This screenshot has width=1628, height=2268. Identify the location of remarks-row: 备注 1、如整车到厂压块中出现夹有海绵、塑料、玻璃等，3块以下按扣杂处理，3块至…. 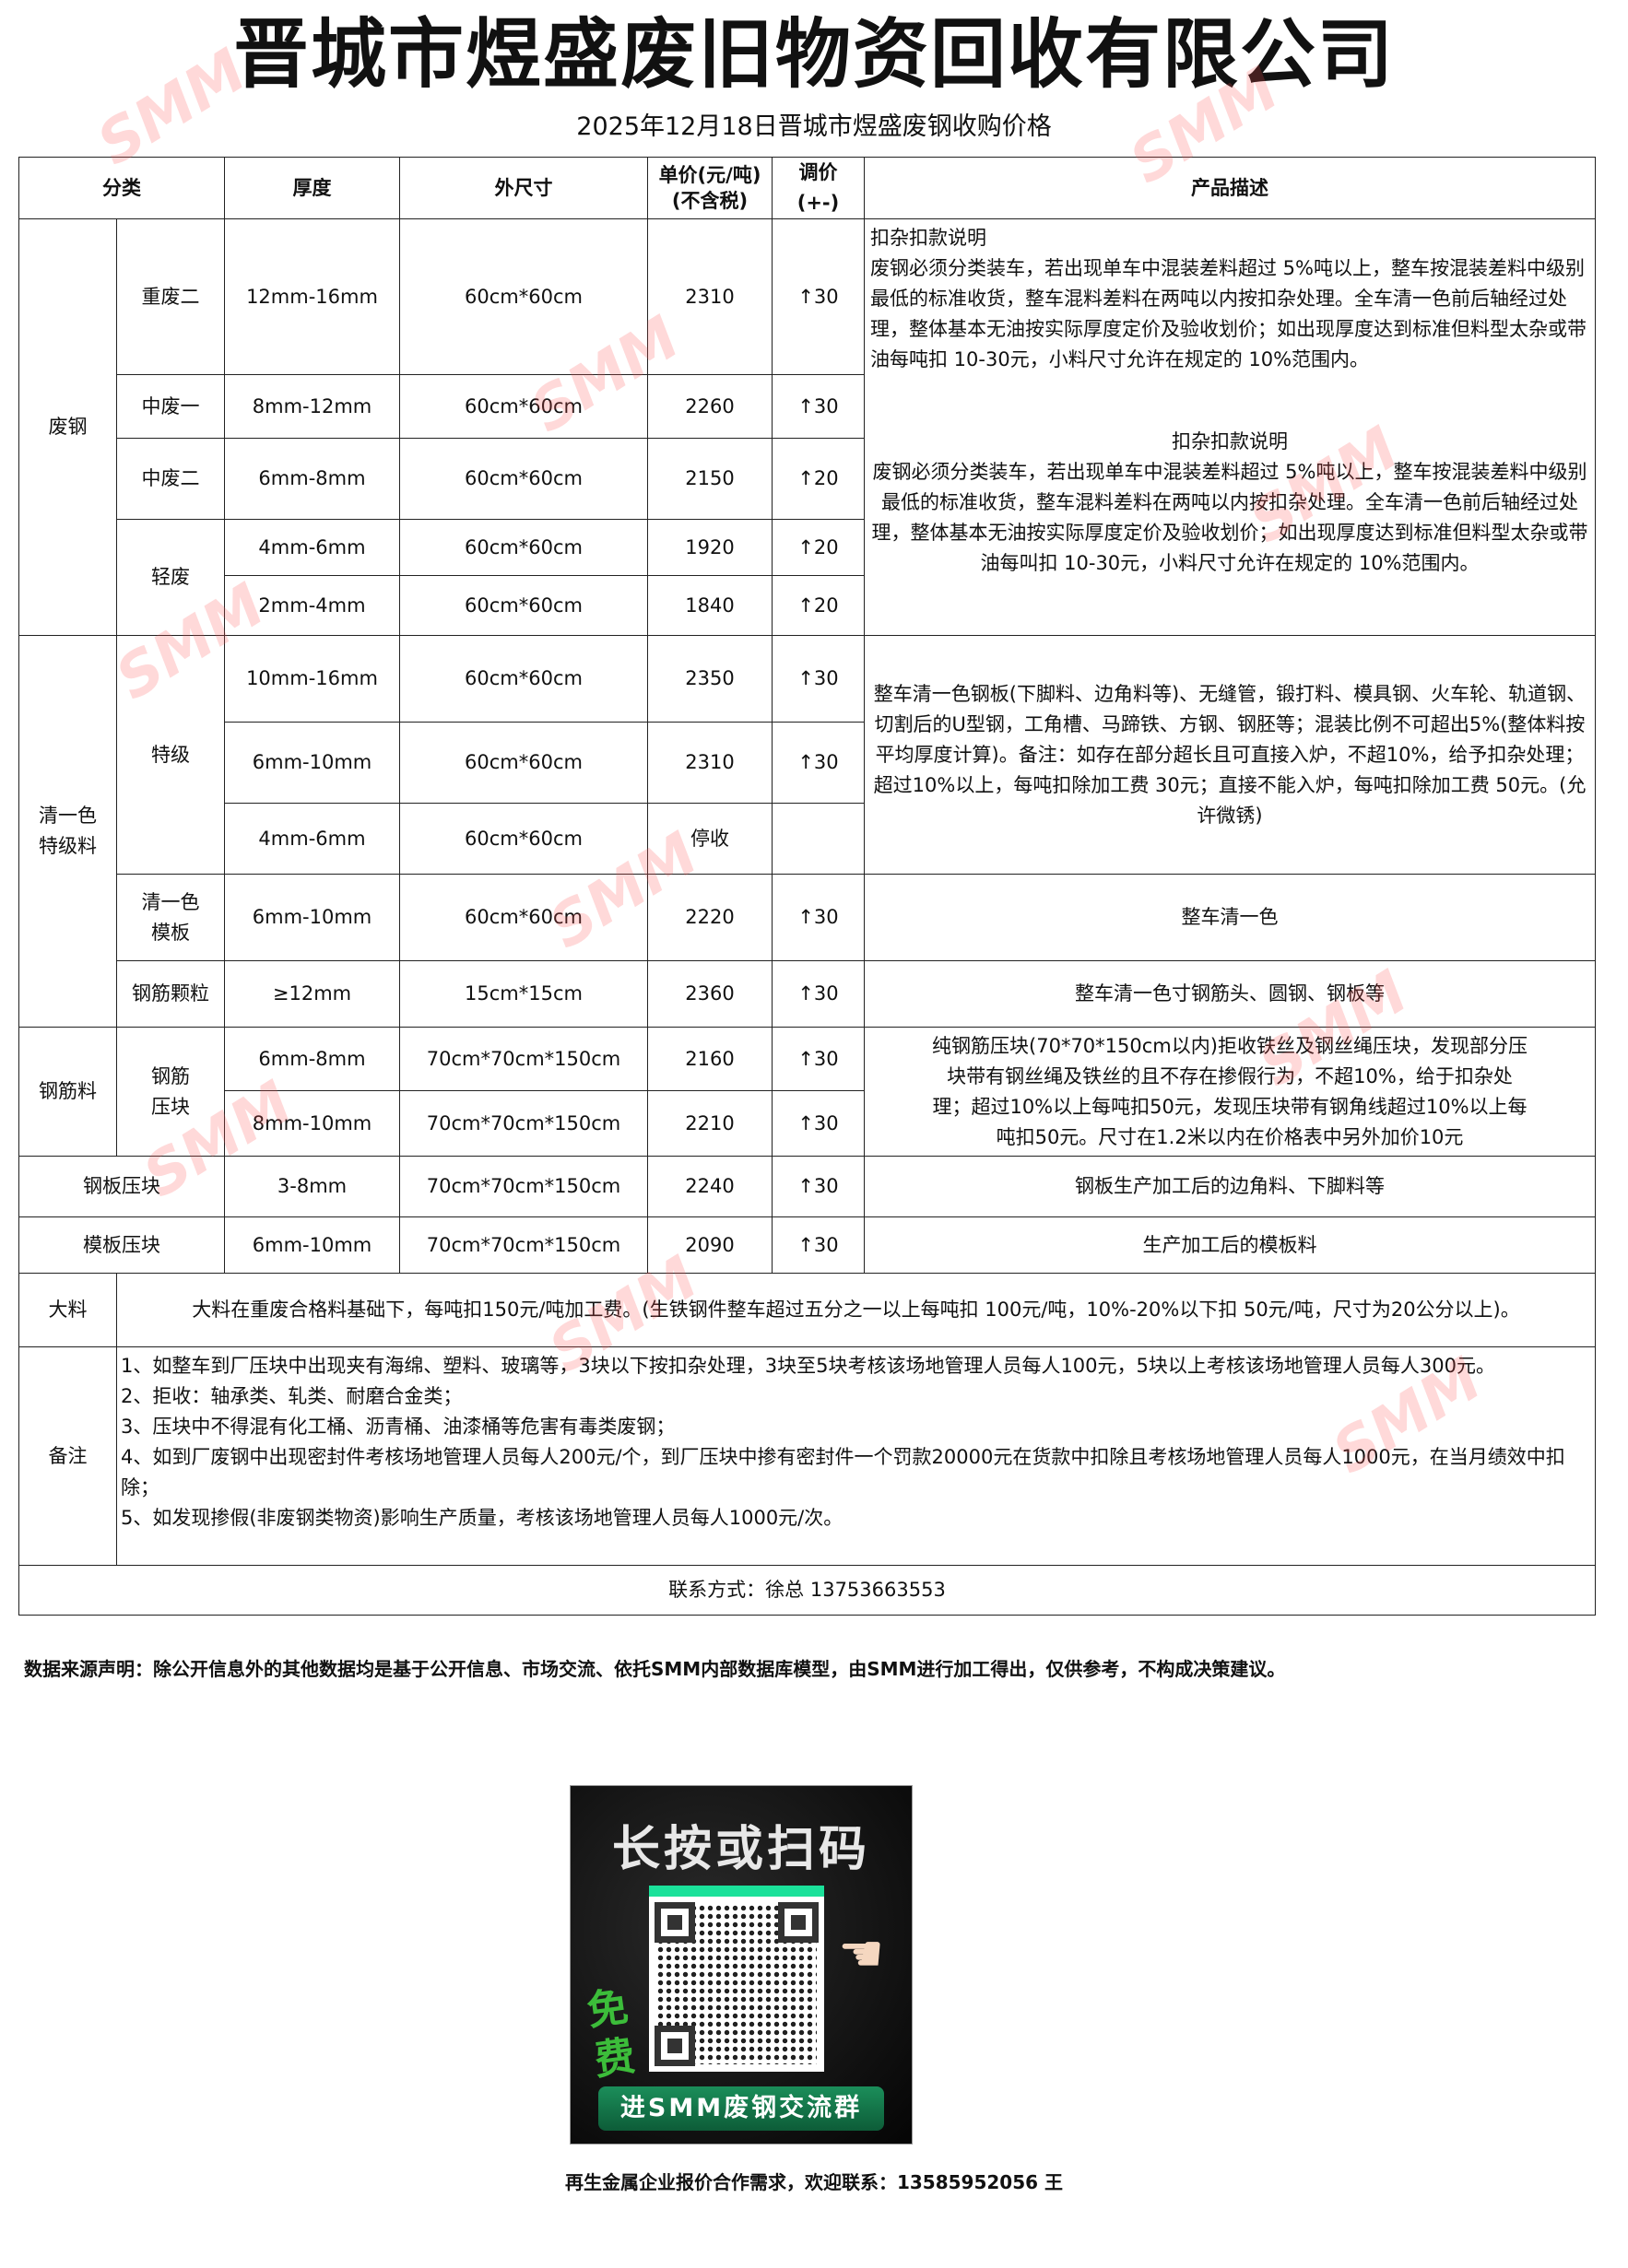
(807, 1456).